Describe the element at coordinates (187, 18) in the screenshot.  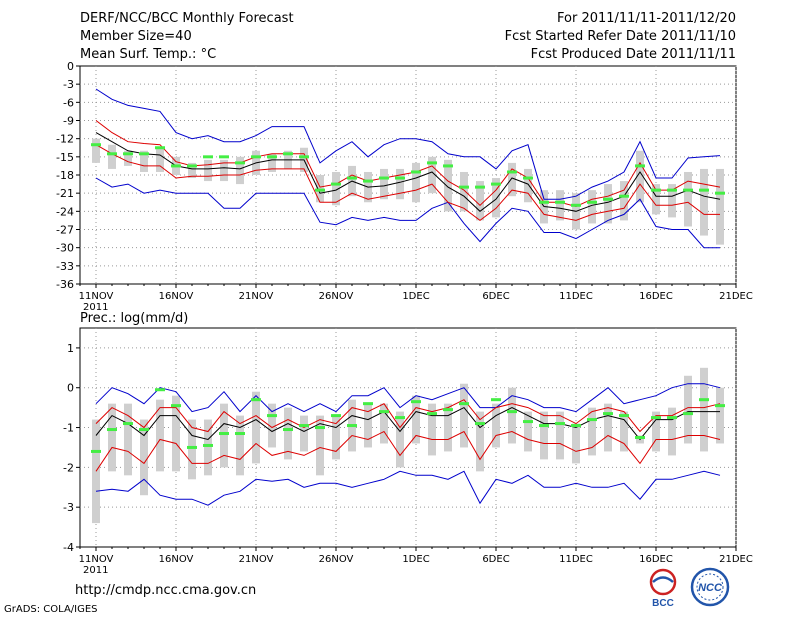
I see `chart-title: DERF/NCC/BCC Monthly Forecast` at that location.